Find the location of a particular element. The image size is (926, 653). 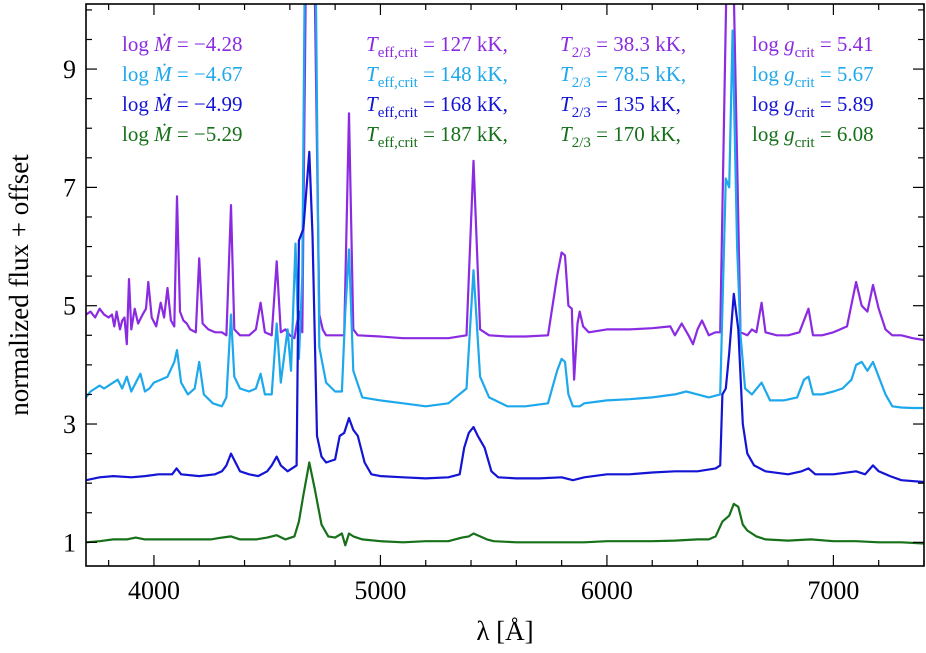

legend-teff: Teff,crit = 168 kK, is located at coordinates (437, 106).